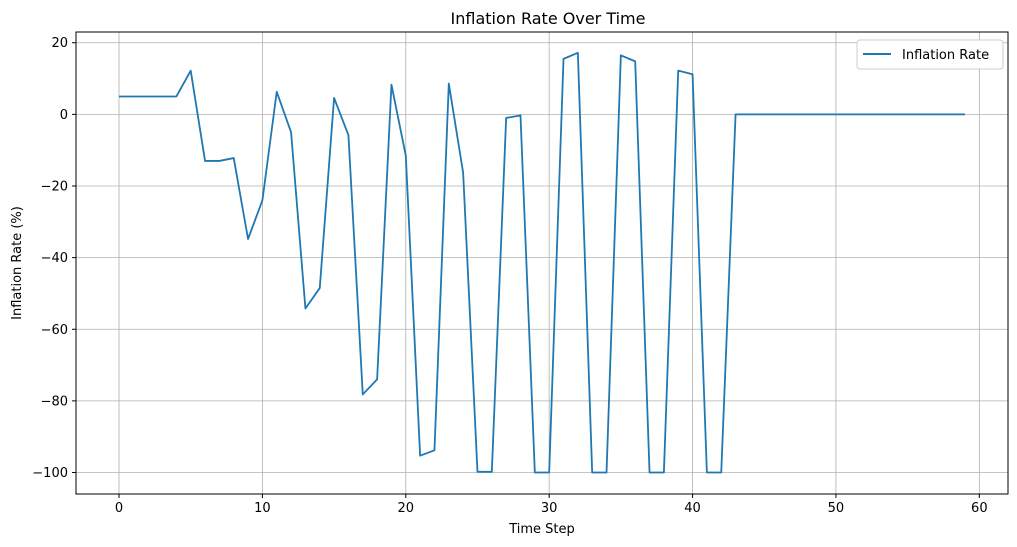 Image resolution: width=1017 pixels, height=547 pixels. I want to click on legend: Inflation Rate, so click(930, 54).